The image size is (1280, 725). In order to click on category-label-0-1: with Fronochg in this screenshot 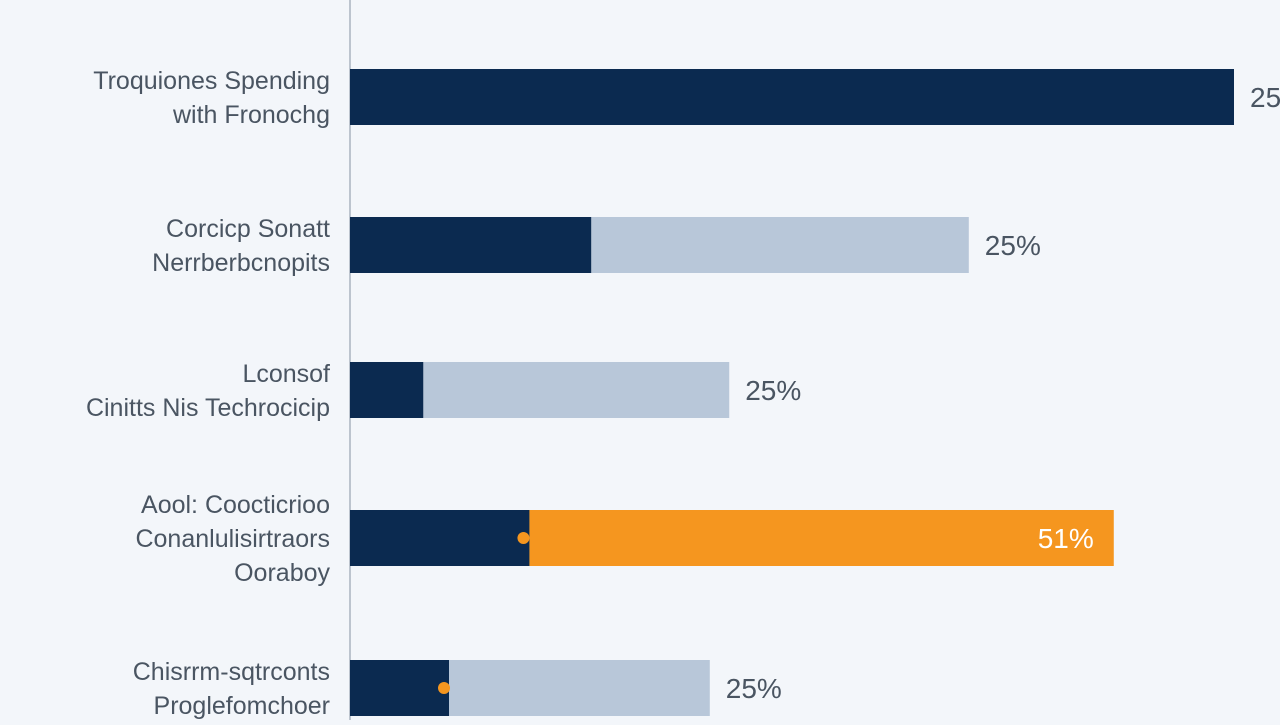, I will do `click(251, 115)`.